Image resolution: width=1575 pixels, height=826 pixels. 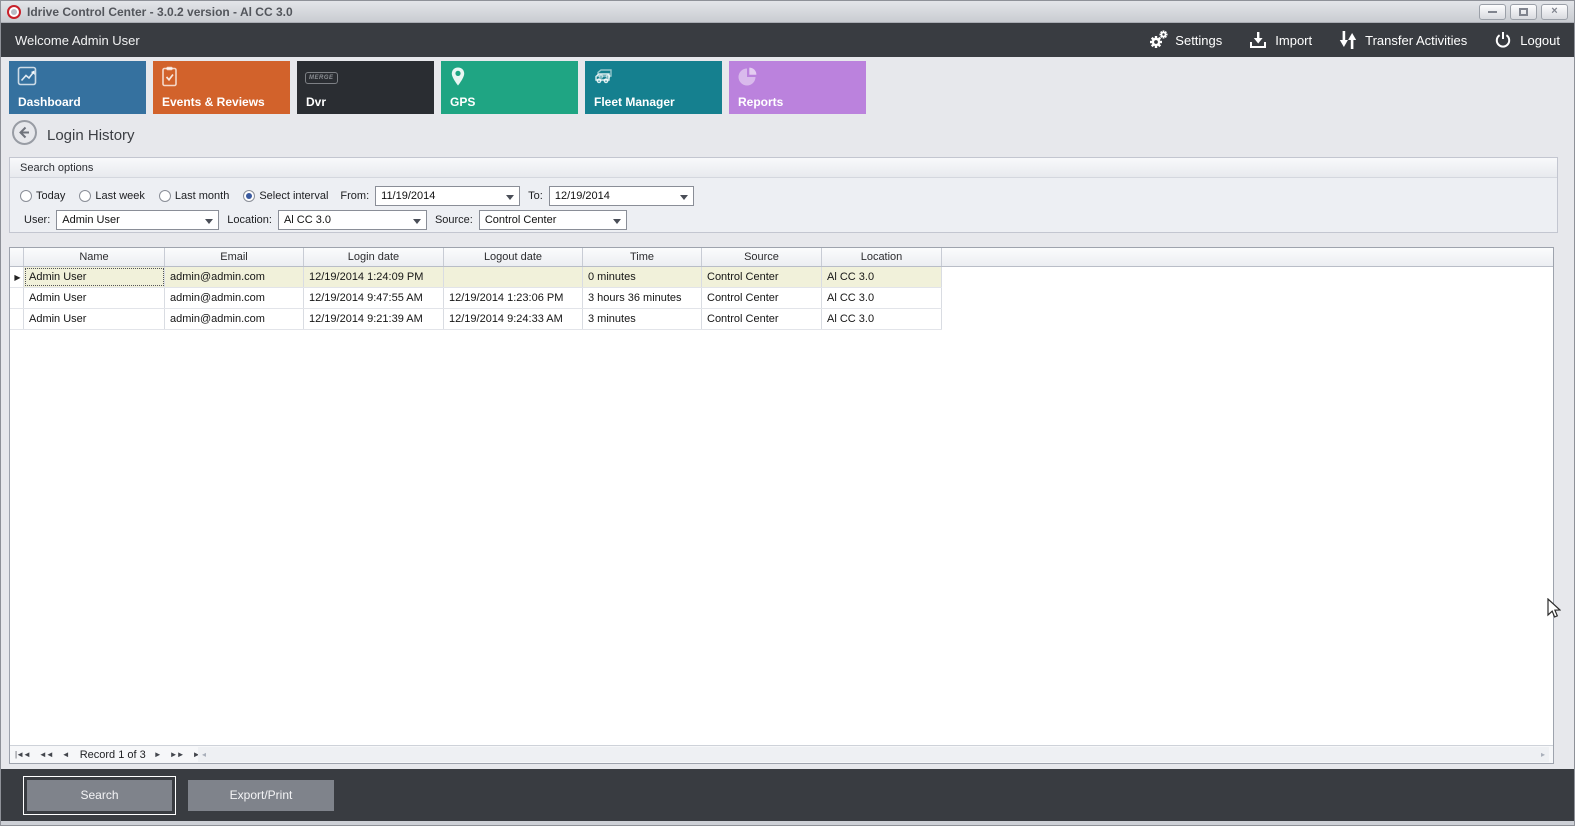 I want to click on column-header-location: Location, so click(x=882, y=257).